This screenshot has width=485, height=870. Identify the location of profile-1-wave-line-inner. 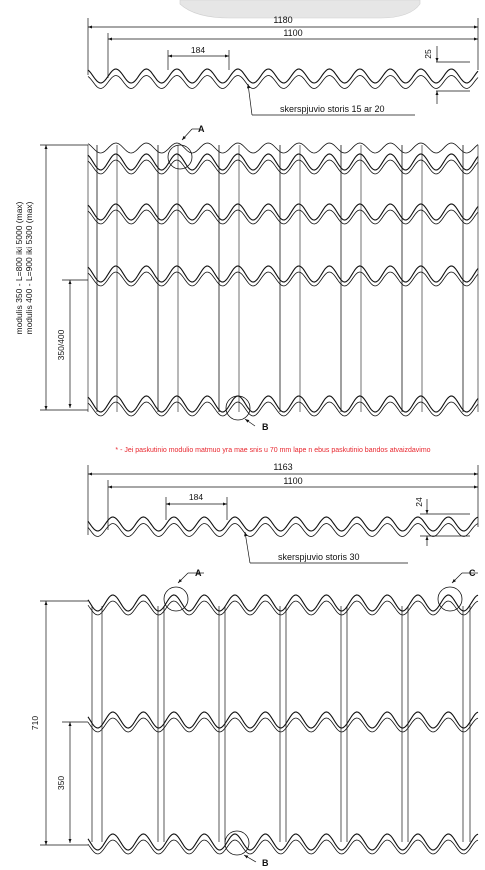
(283, 82).